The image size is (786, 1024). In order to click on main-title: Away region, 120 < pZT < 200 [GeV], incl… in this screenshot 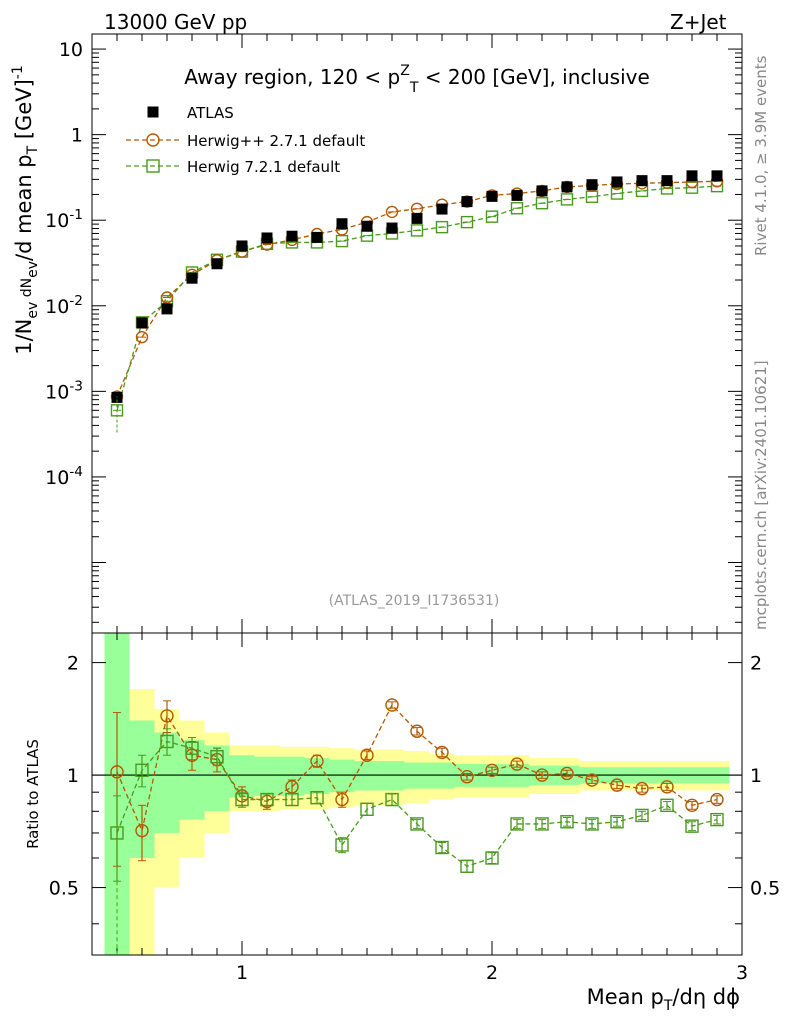, I will do `click(417, 79)`.